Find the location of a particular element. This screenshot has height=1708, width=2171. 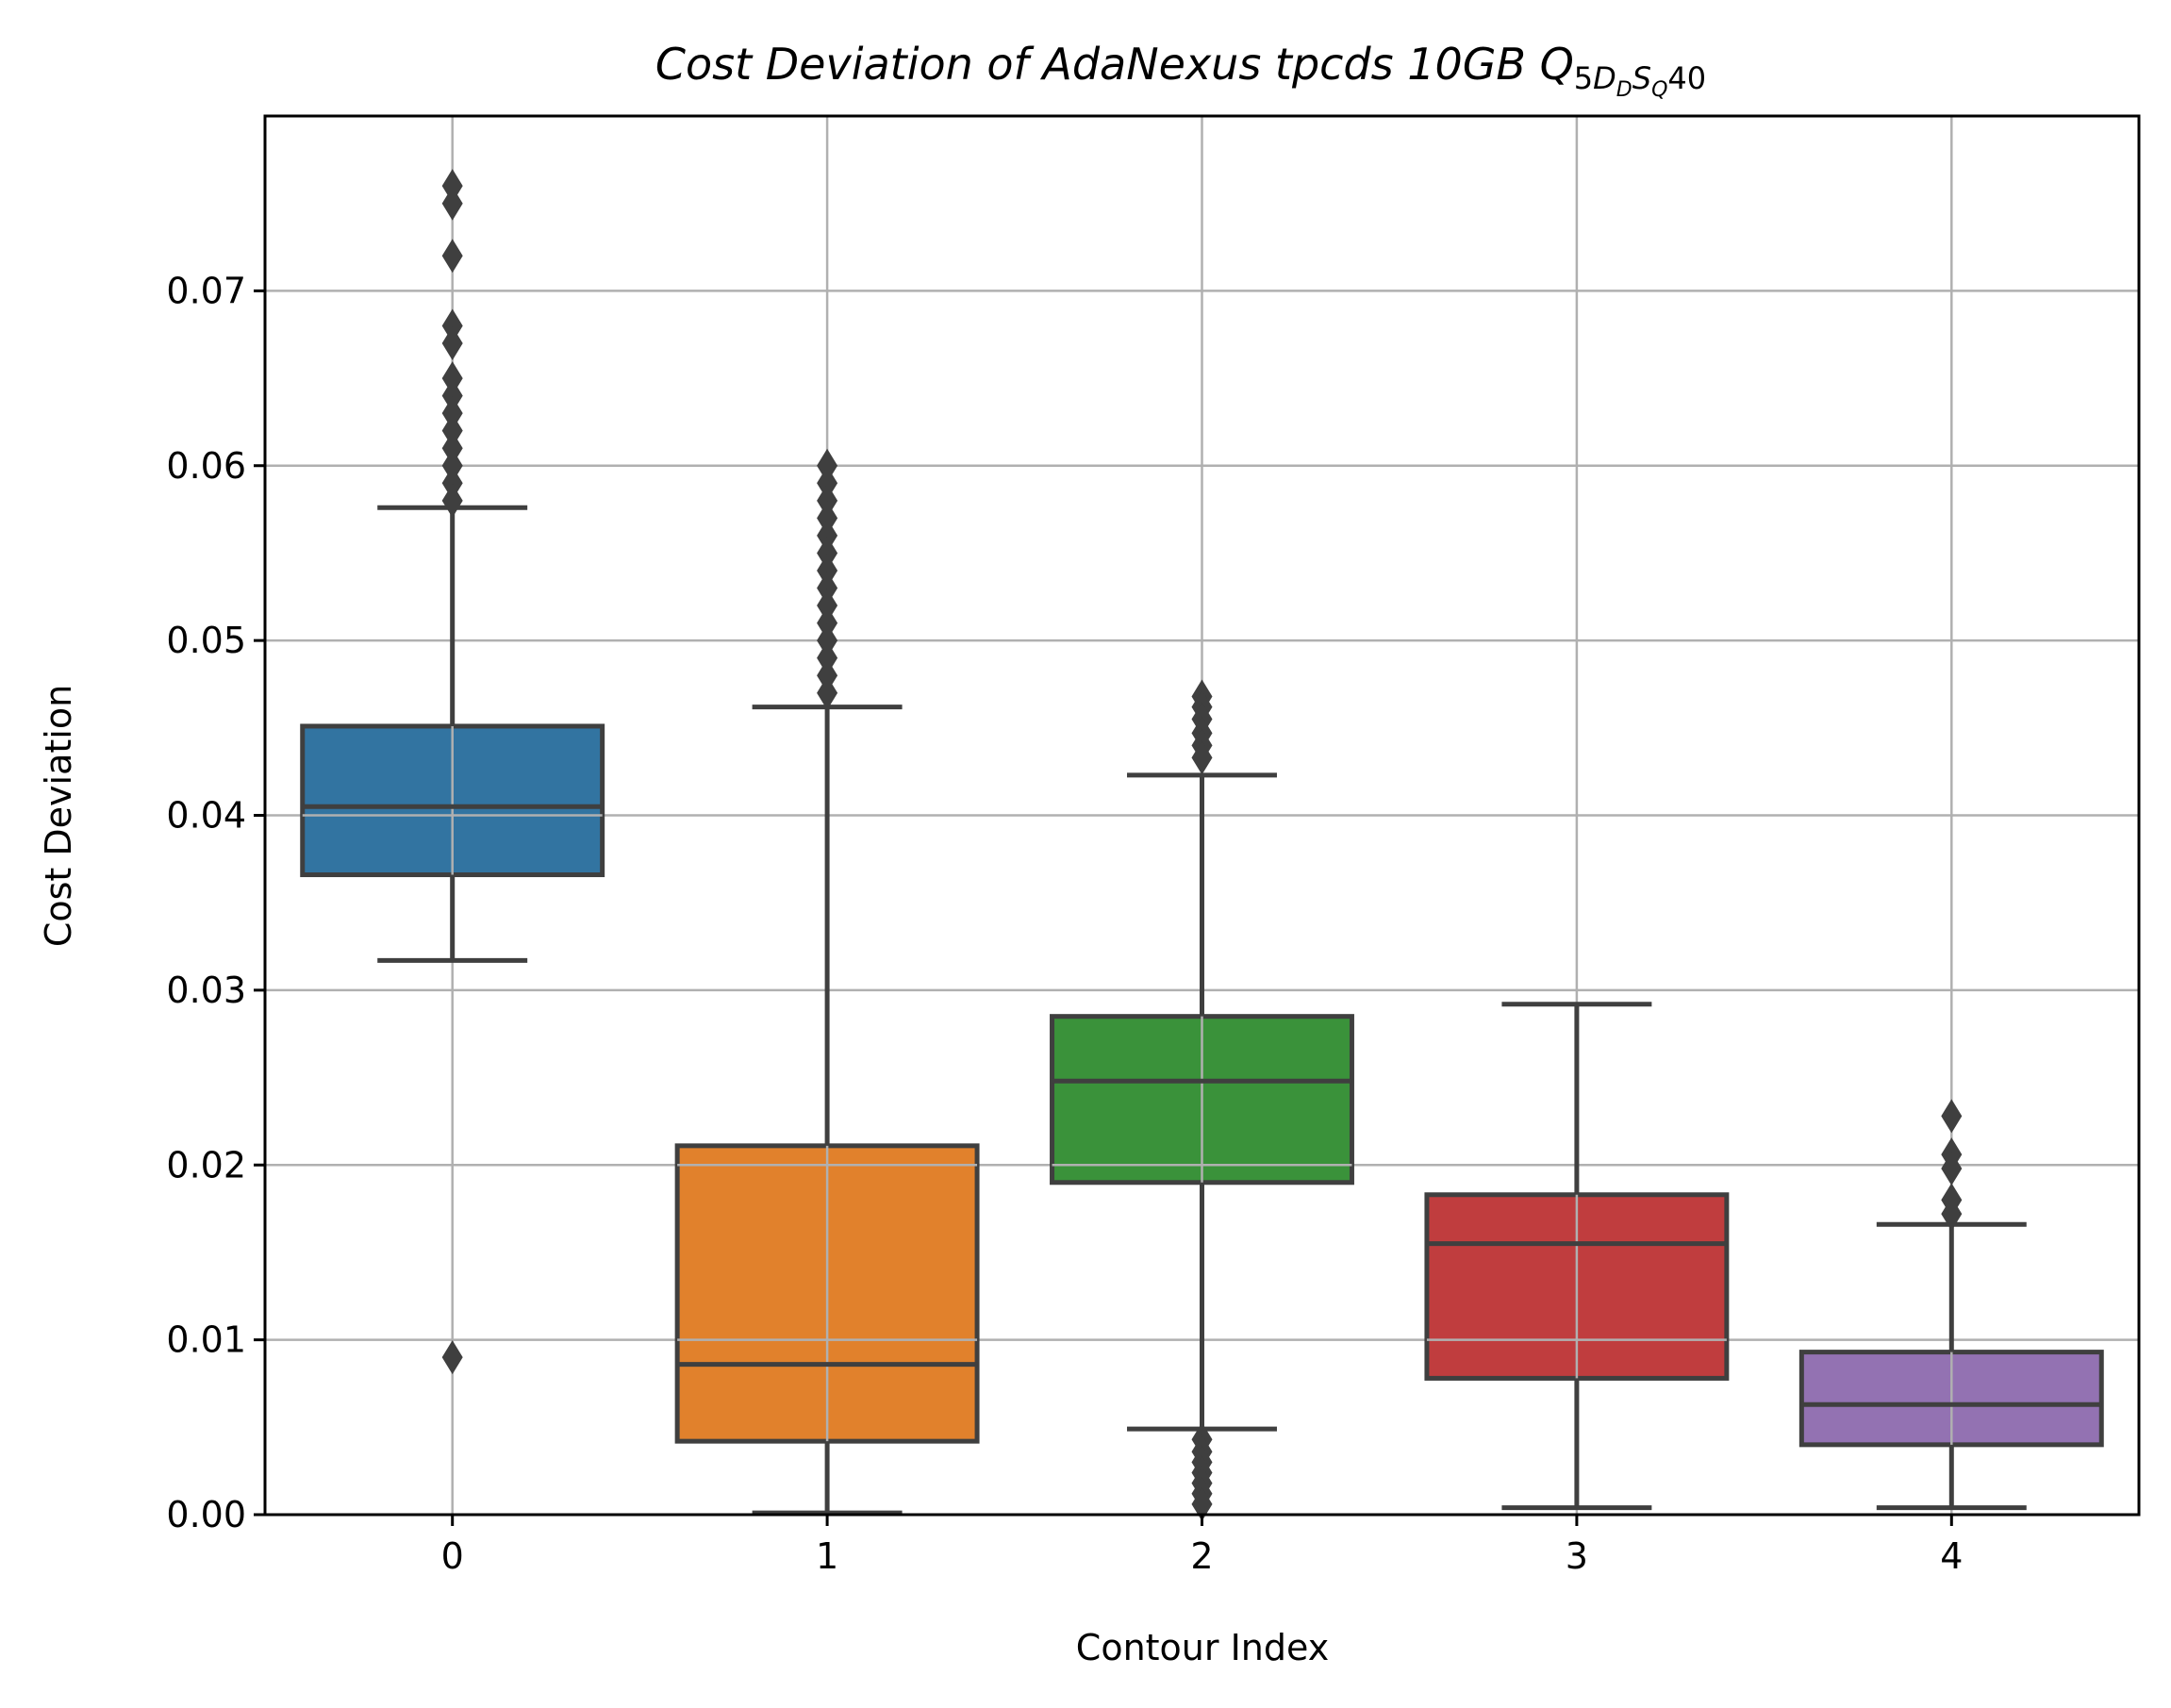

y-tick-label: 0.05 is located at coordinates (206, 640).